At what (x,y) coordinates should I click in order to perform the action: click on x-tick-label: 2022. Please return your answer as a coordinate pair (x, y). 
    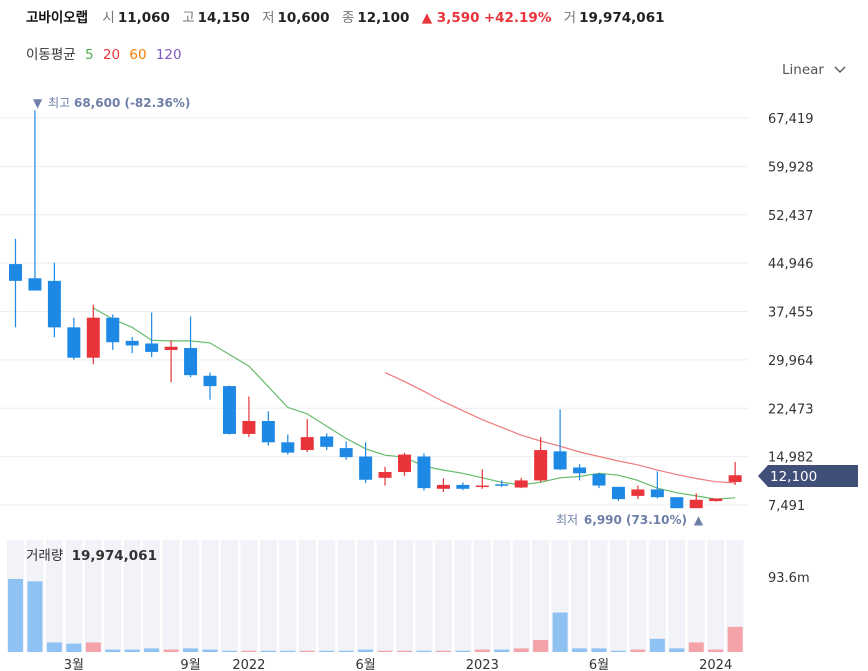
    Looking at the image, I should click on (248, 664).